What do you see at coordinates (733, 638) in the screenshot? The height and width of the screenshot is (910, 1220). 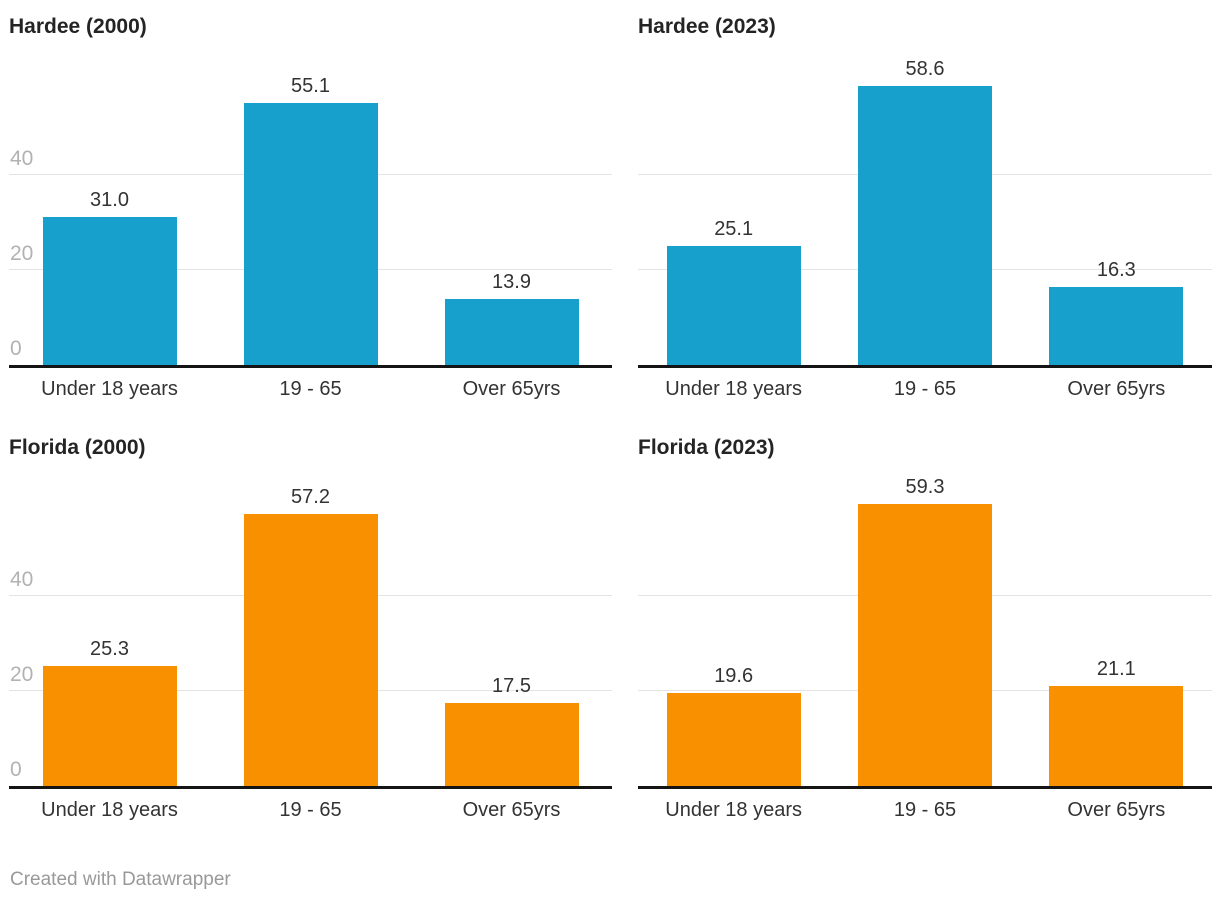 I see `bar-slot: 19.6` at bounding box center [733, 638].